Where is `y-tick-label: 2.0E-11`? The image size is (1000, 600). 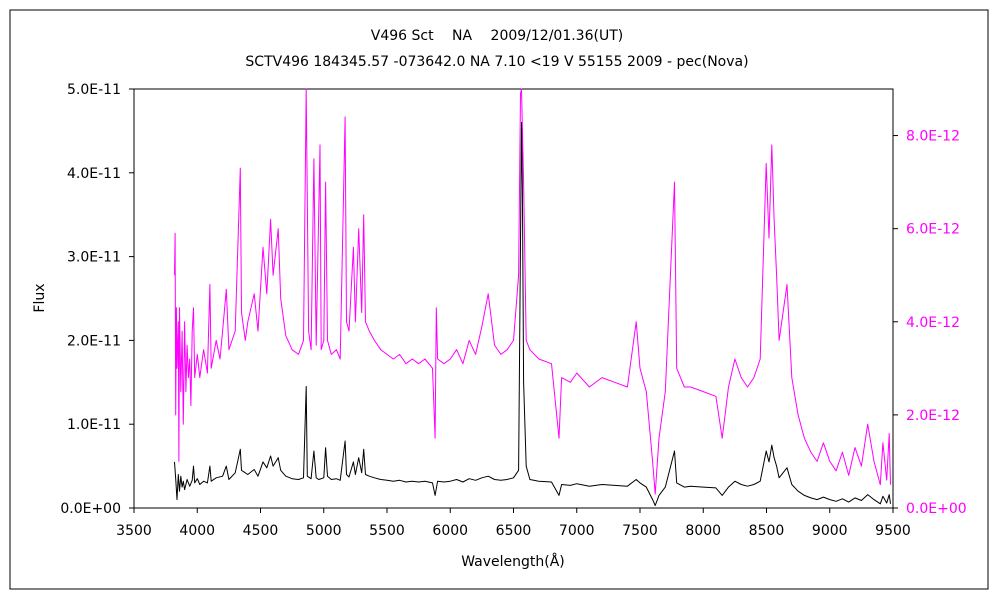 y-tick-label: 2.0E-11 is located at coordinates (94, 341).